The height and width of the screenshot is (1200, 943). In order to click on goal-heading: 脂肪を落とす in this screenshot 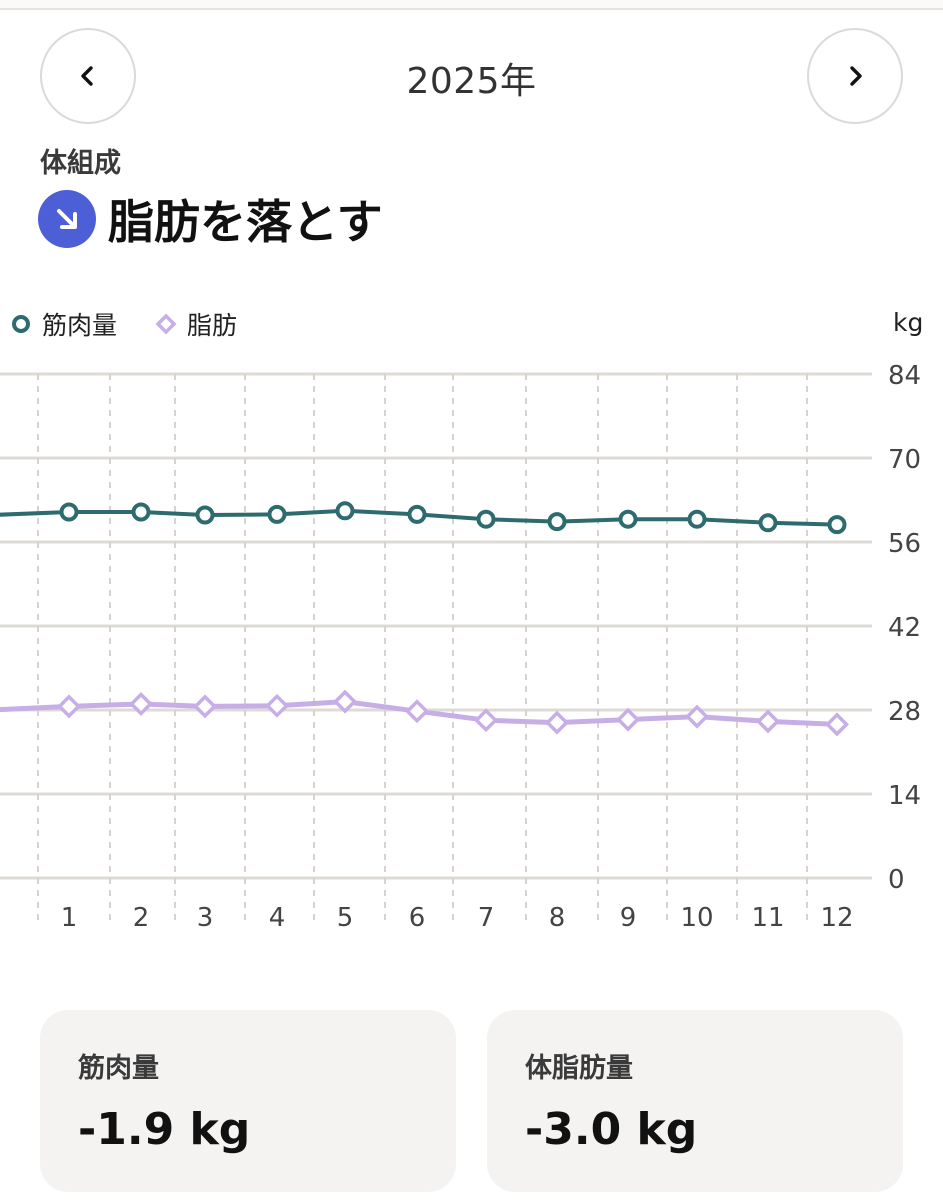, I will do `click(210, 219)`.